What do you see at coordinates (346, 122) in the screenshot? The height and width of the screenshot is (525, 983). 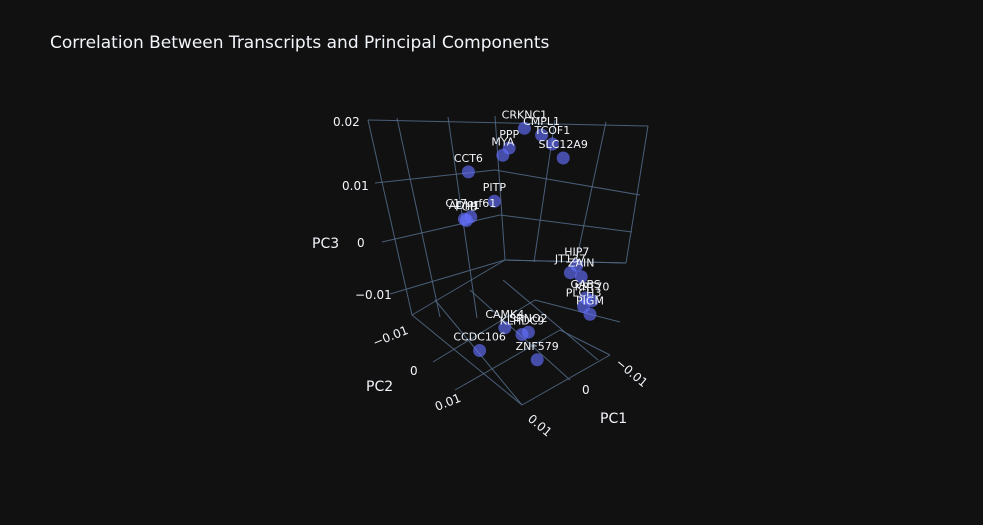 I see `z-tick-label: 0.02` at bounding box center [346, 122].